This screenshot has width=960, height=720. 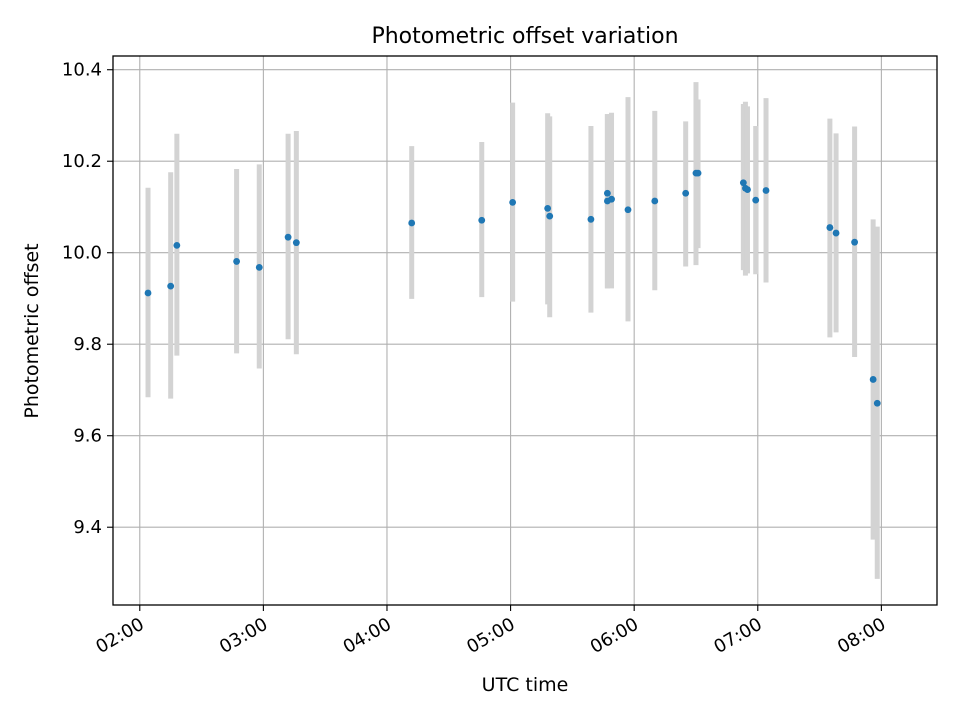 What do you see at coordinates (87, 527) in the screenshot?
I see `y-tick-label: 9.4` at bounding box center [87, 527].